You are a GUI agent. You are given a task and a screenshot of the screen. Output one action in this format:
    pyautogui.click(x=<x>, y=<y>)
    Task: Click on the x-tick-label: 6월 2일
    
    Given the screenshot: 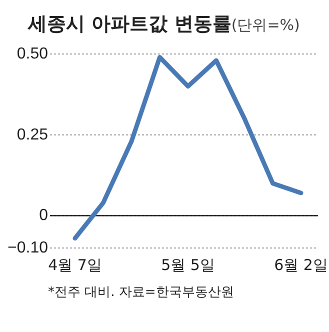 What is the action you would take?
    pyautogui.click(x=301, y=265)
    